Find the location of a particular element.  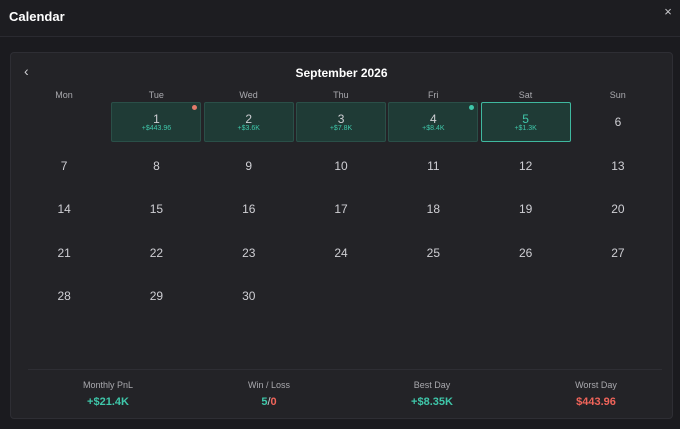

chevron-left-icon: ‹ is located at coordinates (26, 71).